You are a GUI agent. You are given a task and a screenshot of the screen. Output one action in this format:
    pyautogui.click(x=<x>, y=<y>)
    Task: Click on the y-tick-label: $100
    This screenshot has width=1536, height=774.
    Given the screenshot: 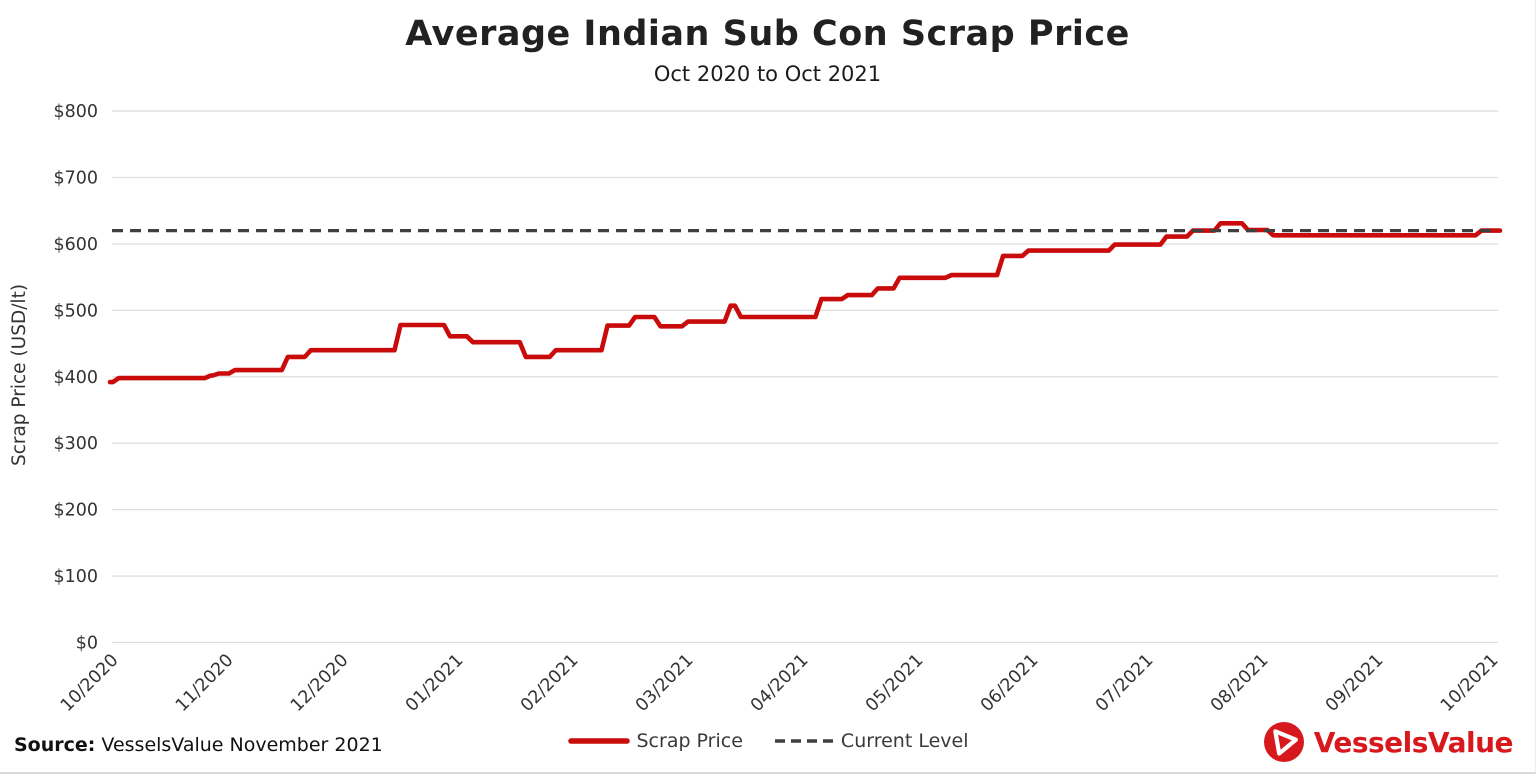 What is the action you would take?
    pyautogui.click(x=75, y=577)
    